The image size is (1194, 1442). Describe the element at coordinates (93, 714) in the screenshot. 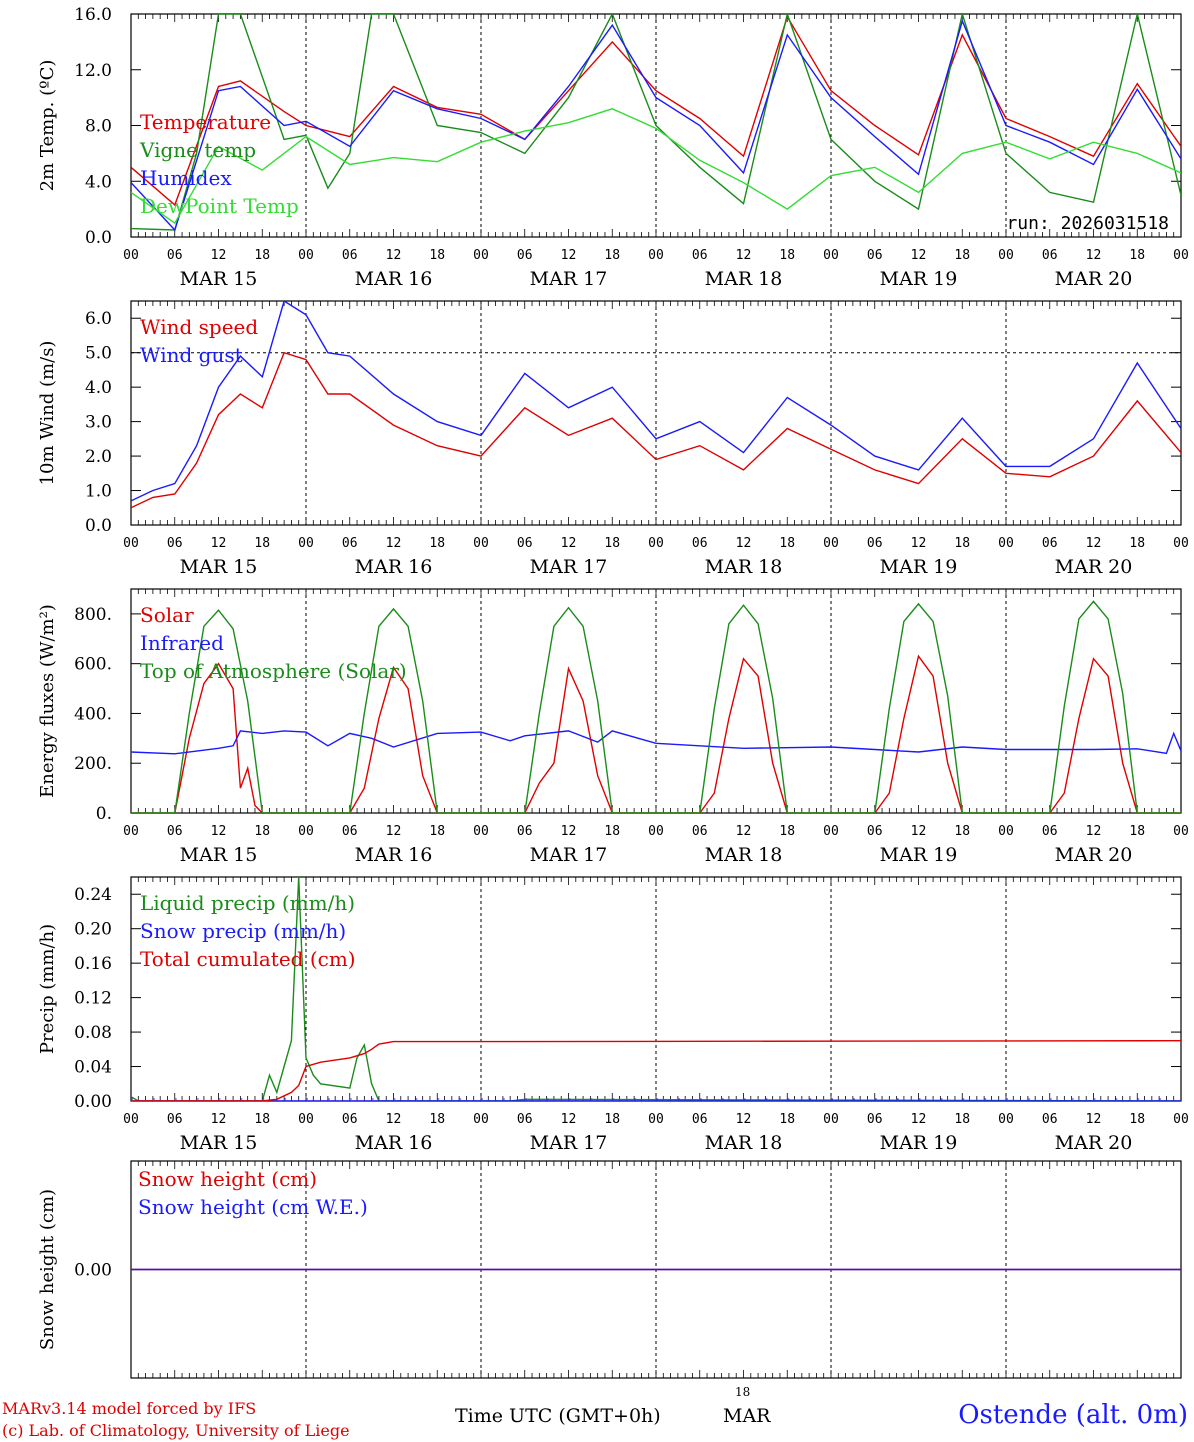

I see `y-tick-label: 400.` at that location.